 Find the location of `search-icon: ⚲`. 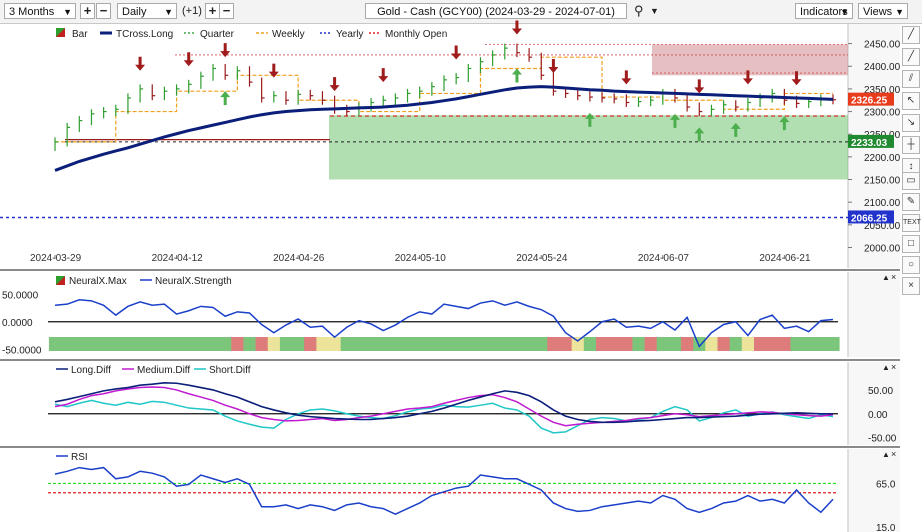

search-icon: ⚲ is located at coordinates (639, 10).